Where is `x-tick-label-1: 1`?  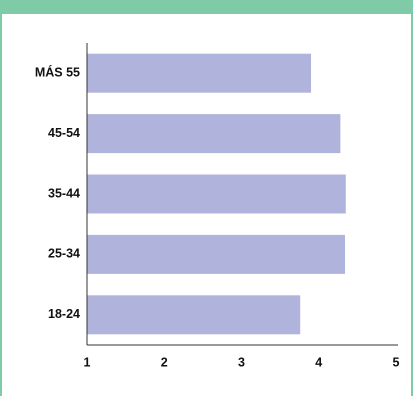
x-tick-label-1: 1 is located at coordinates (87, 362).